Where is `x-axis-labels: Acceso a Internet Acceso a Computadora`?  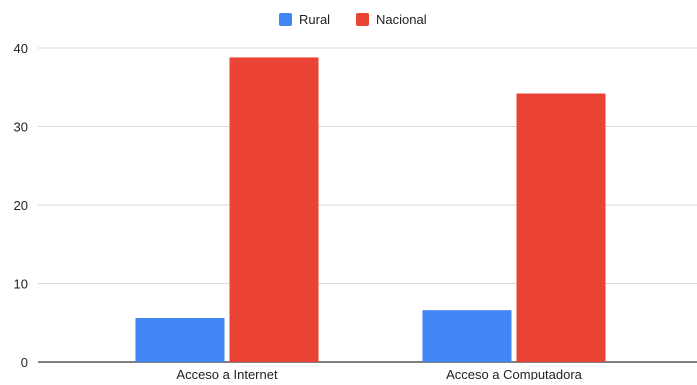 x-axis-labels: Acceso a Internet Acceso a Computadora is located at coordinates (379, 374).